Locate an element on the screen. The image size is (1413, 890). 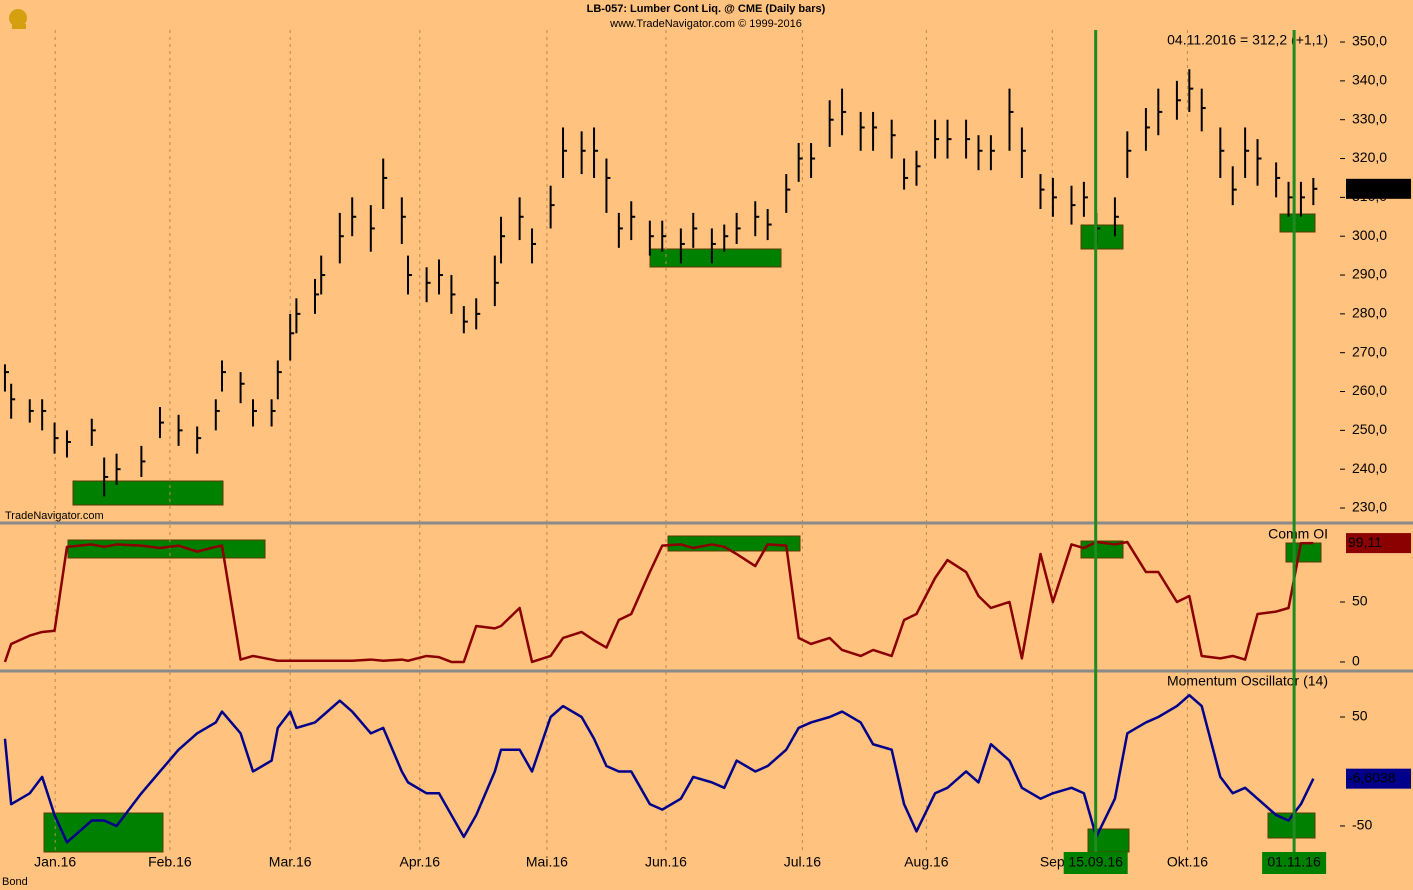
signal-date: 01.11.16 is located at coordinates (1294, 862).